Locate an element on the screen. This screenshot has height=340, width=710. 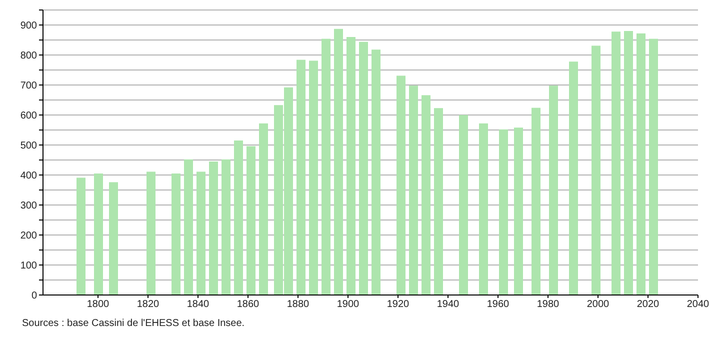
x-tick-label: 1940 is located at coordinates (448, 304).